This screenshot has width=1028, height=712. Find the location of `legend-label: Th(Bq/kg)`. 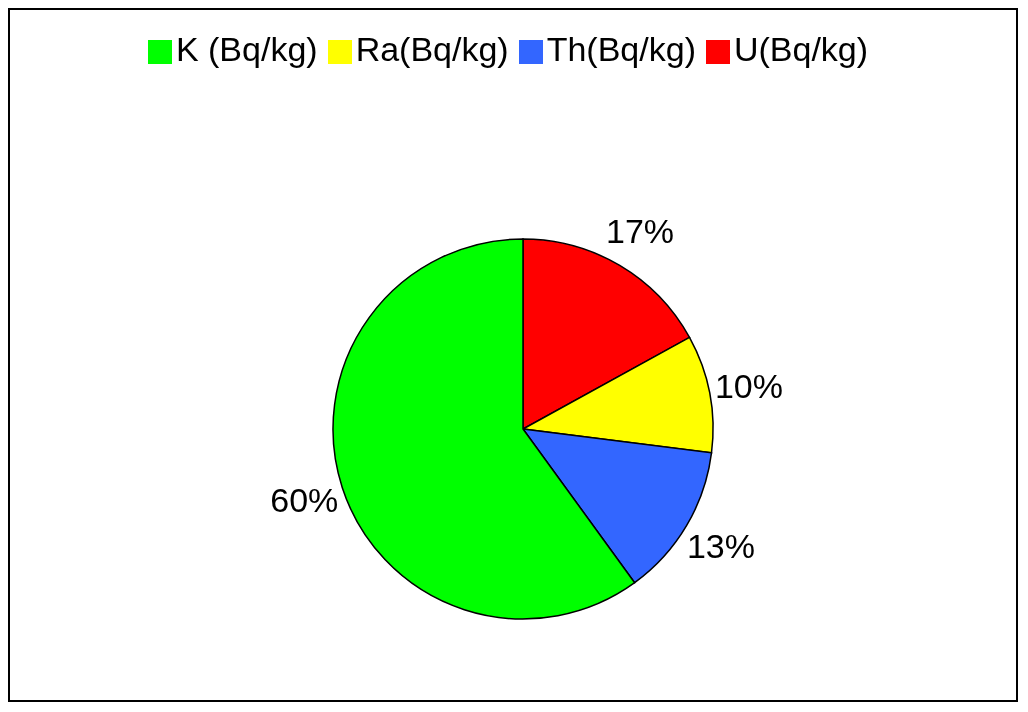

legend-label: Th(Bq/kg) is located at coordinates (621, 49).